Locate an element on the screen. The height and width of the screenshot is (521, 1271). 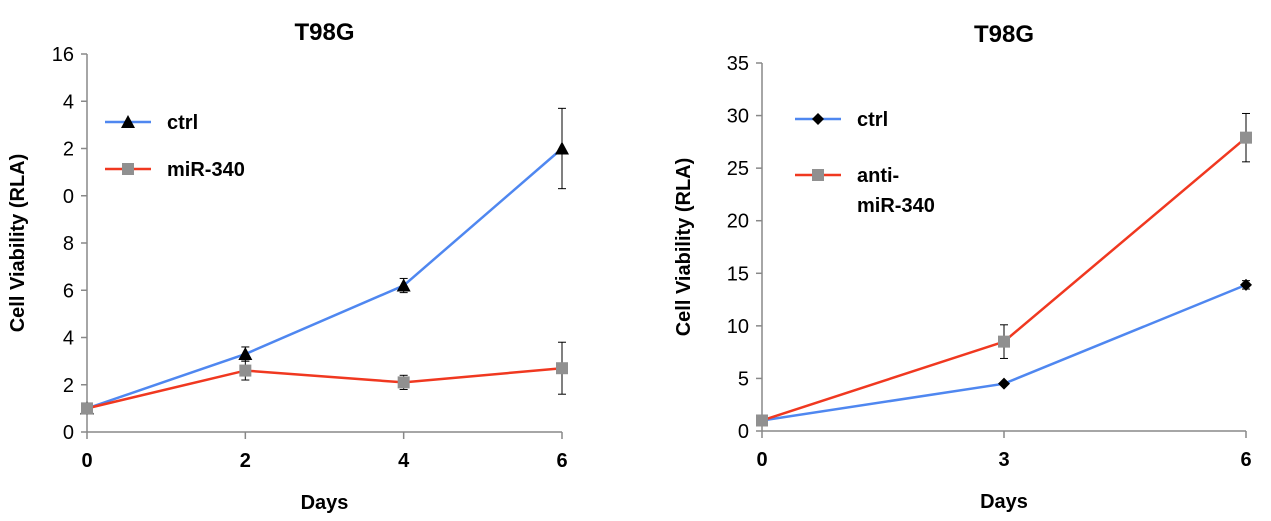
y-tick-label: 25 is located at coordinates (738, 169).